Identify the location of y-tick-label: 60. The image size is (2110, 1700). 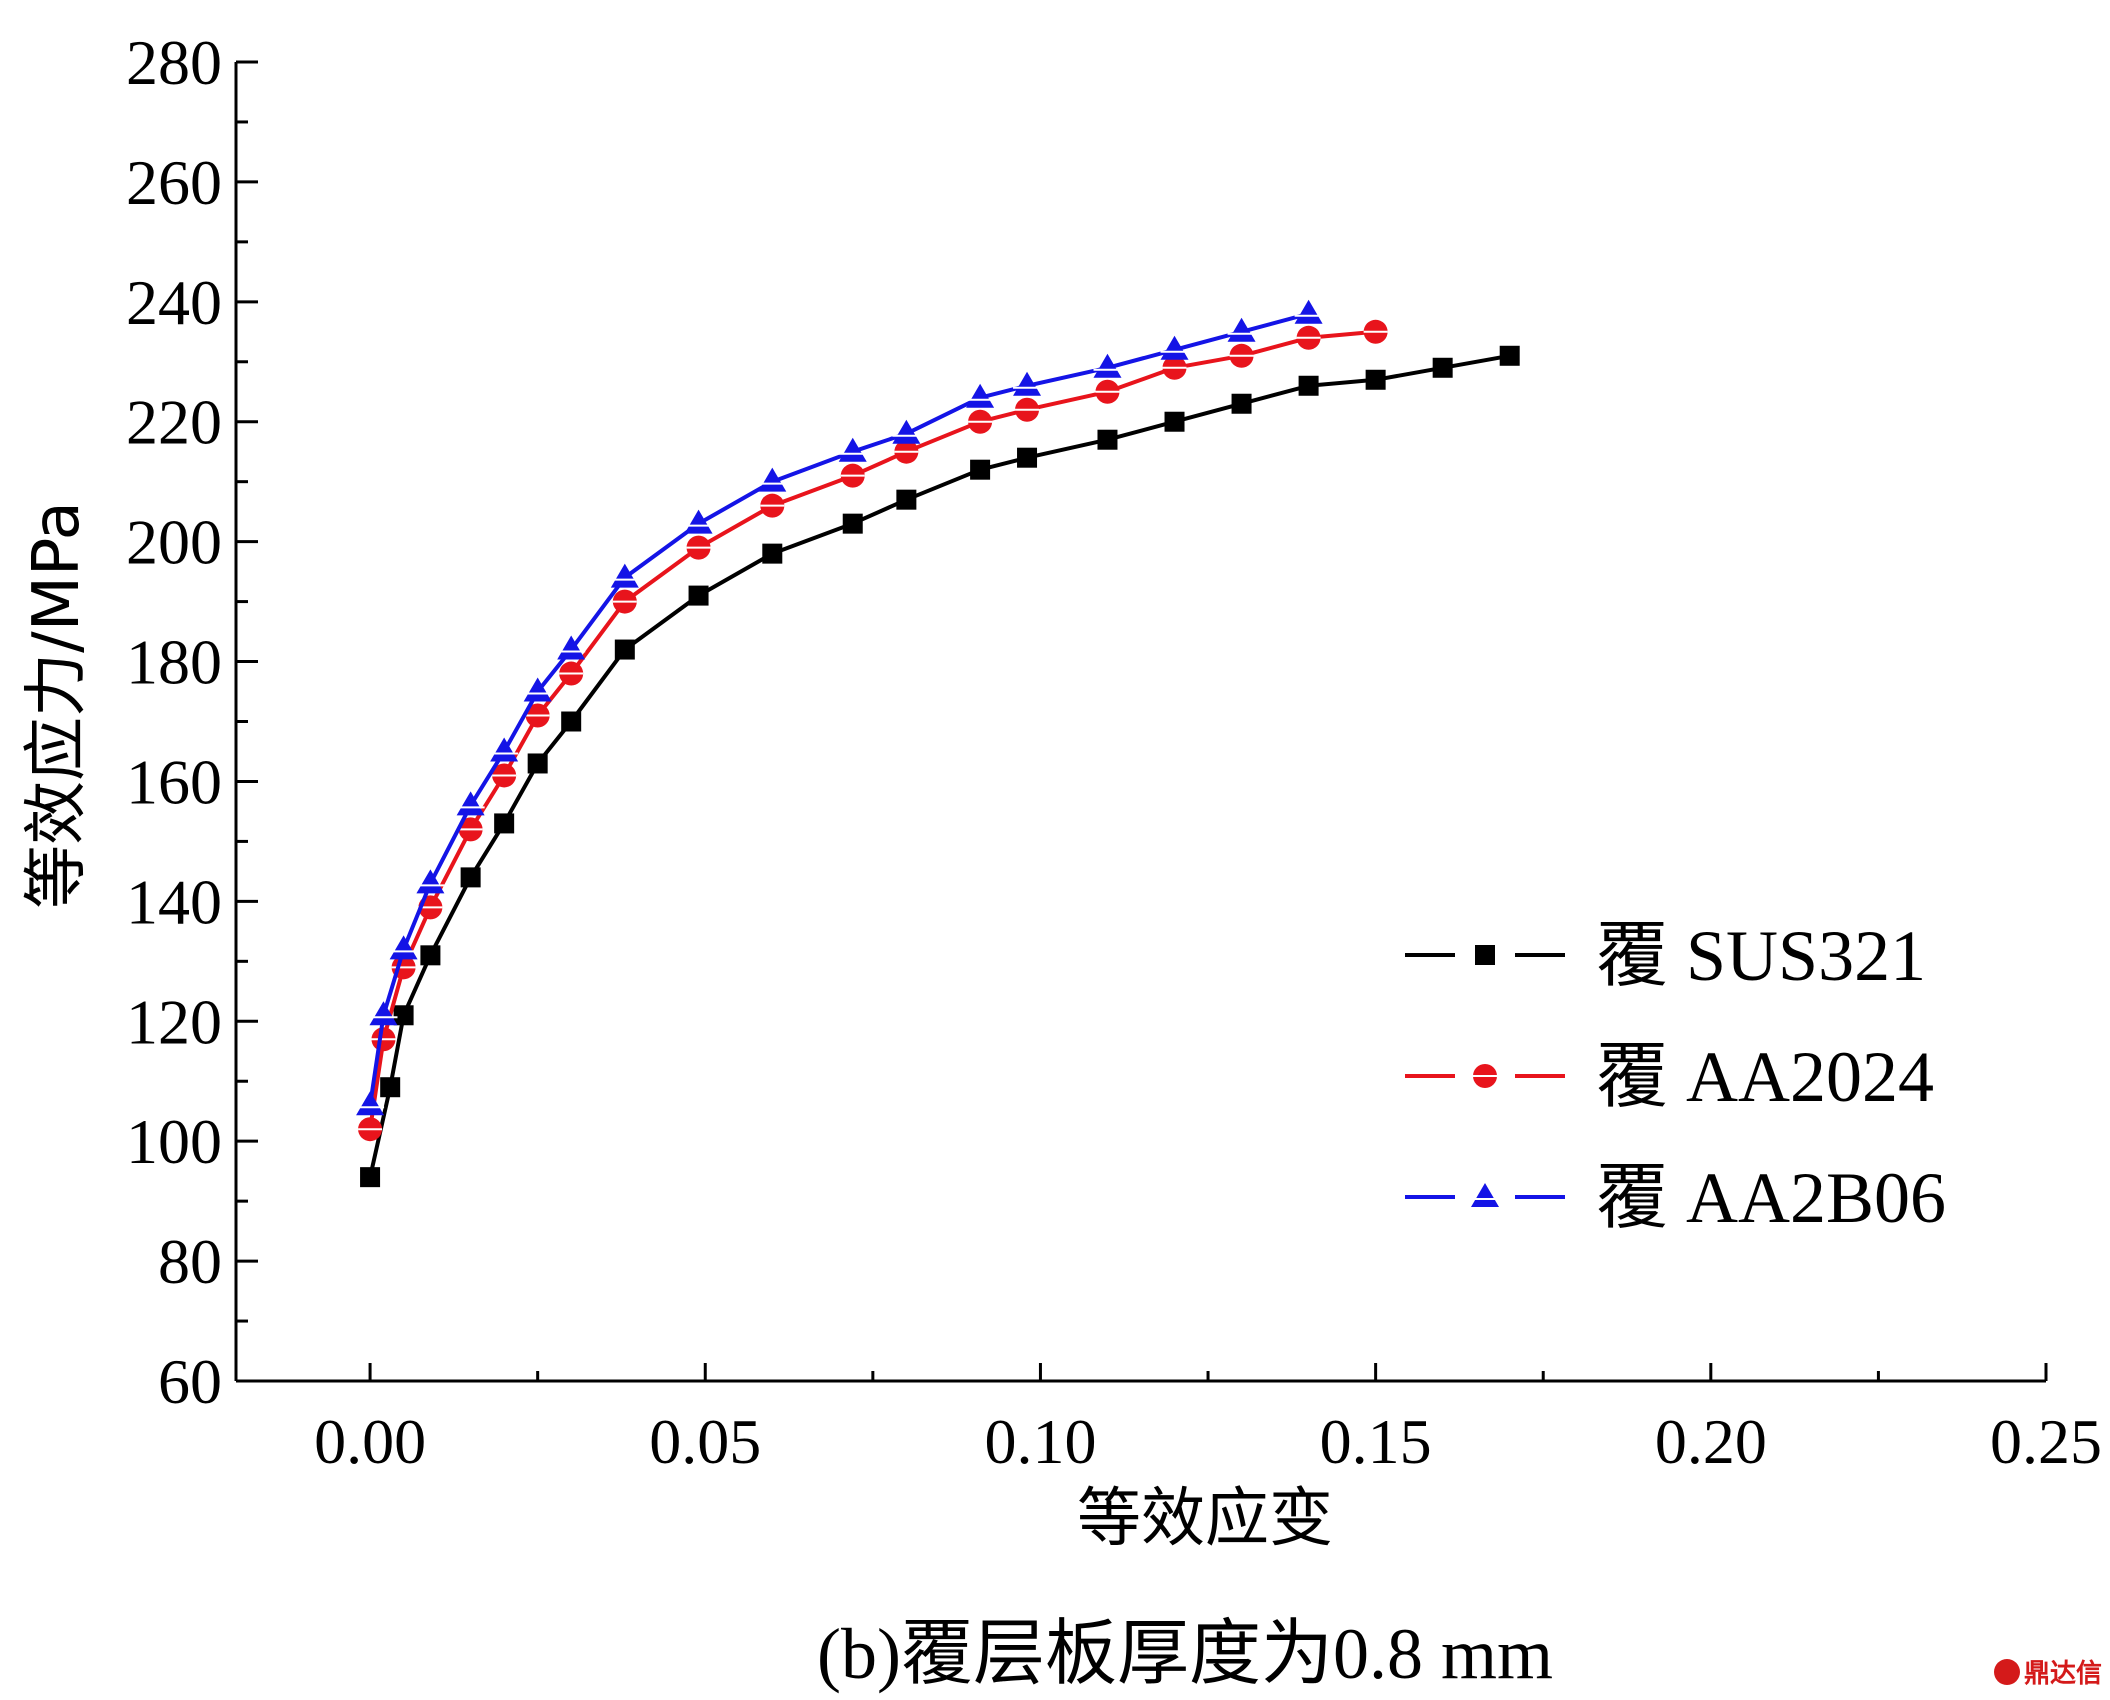
(190, 1381).